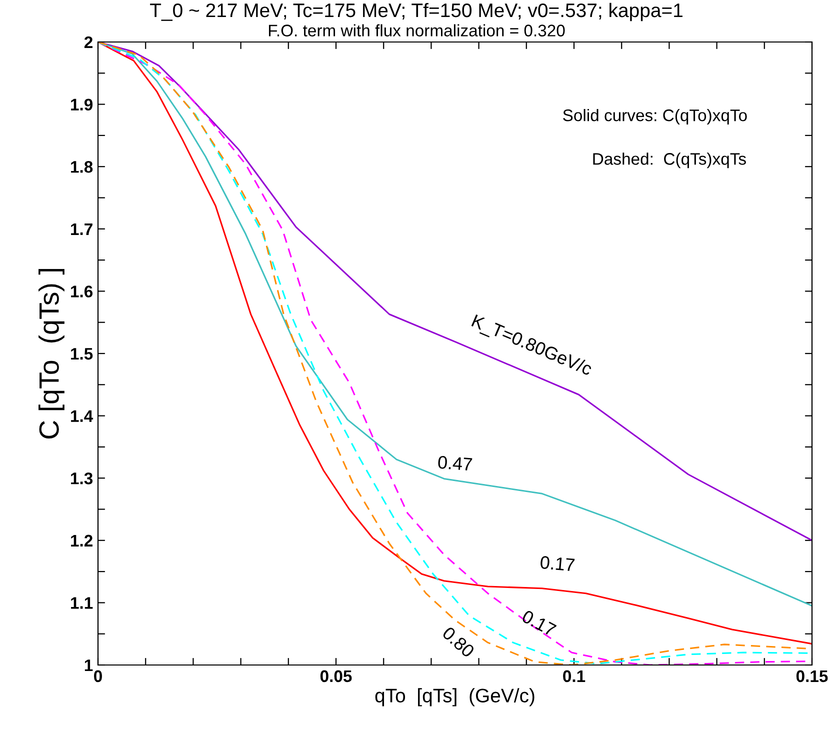 The width and height of the screenshot is (833, 732). Describe the element at coordinates (88, 42) in the screenshot. I see `y-tick-label: 2` at that location.